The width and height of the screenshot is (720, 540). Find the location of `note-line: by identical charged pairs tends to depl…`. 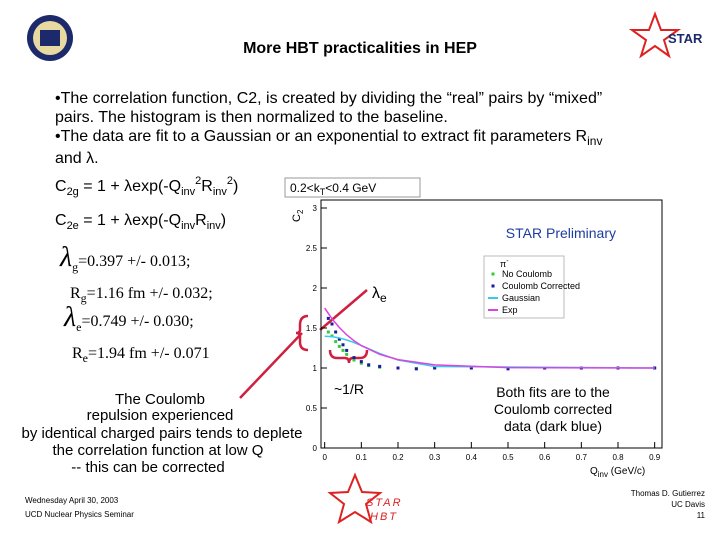

note-line: by identical charged pairs tends to depl… is located at coordinates (161, 433).